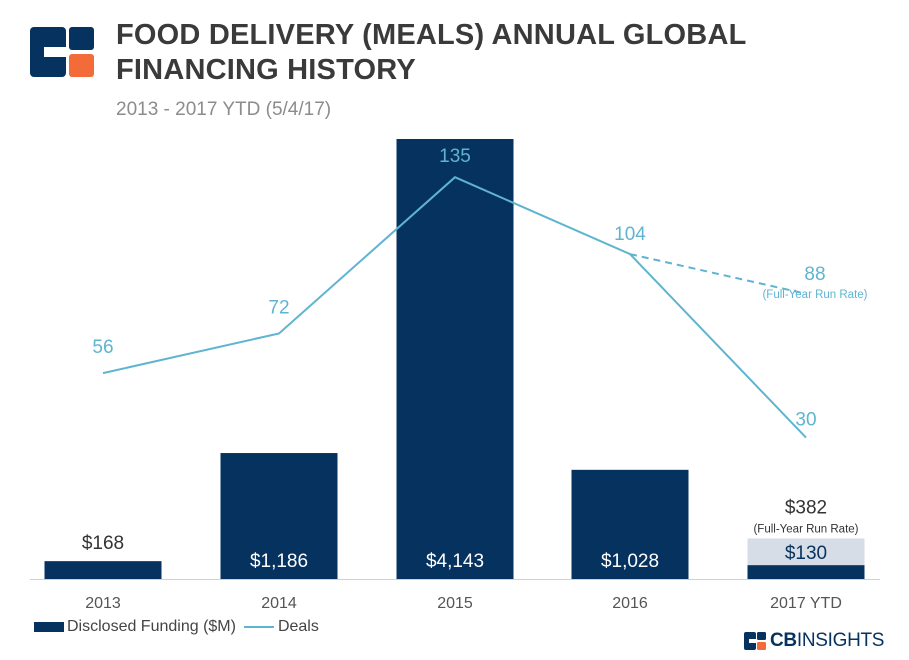  What do you see at coordinates (102, 347) in the screenshot?
I see `deals-value-label: 56` at bounding box center [102, 347].